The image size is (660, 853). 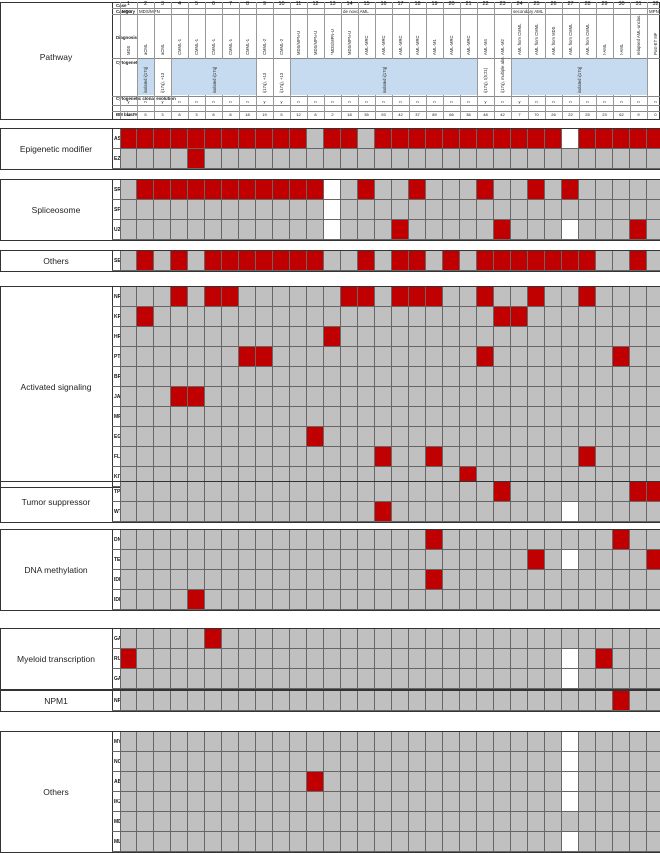 I want to click on bm-blast-value: 12, so click(x=128, y=114).